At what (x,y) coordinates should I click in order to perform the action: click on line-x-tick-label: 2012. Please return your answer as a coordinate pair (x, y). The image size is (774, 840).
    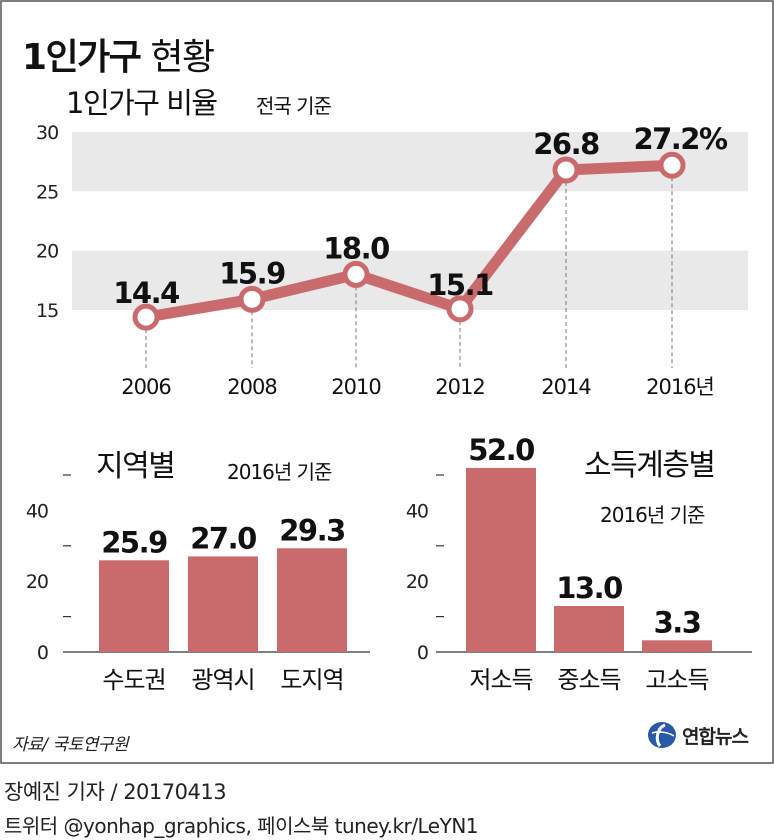
    Looking at the image, I should click on (459, 387).